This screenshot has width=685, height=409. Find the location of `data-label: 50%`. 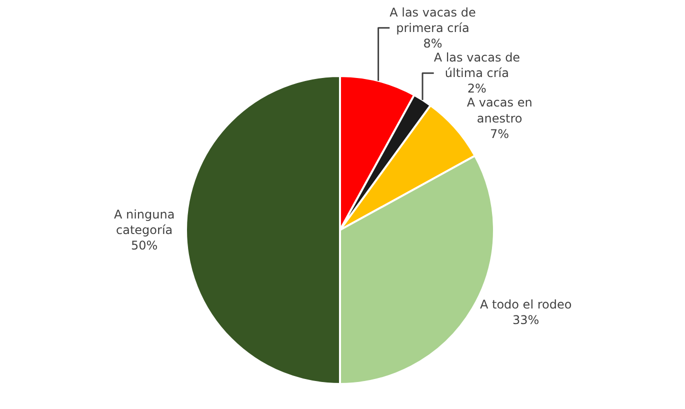

data-label: 50% is located at coordinates (144, 245).